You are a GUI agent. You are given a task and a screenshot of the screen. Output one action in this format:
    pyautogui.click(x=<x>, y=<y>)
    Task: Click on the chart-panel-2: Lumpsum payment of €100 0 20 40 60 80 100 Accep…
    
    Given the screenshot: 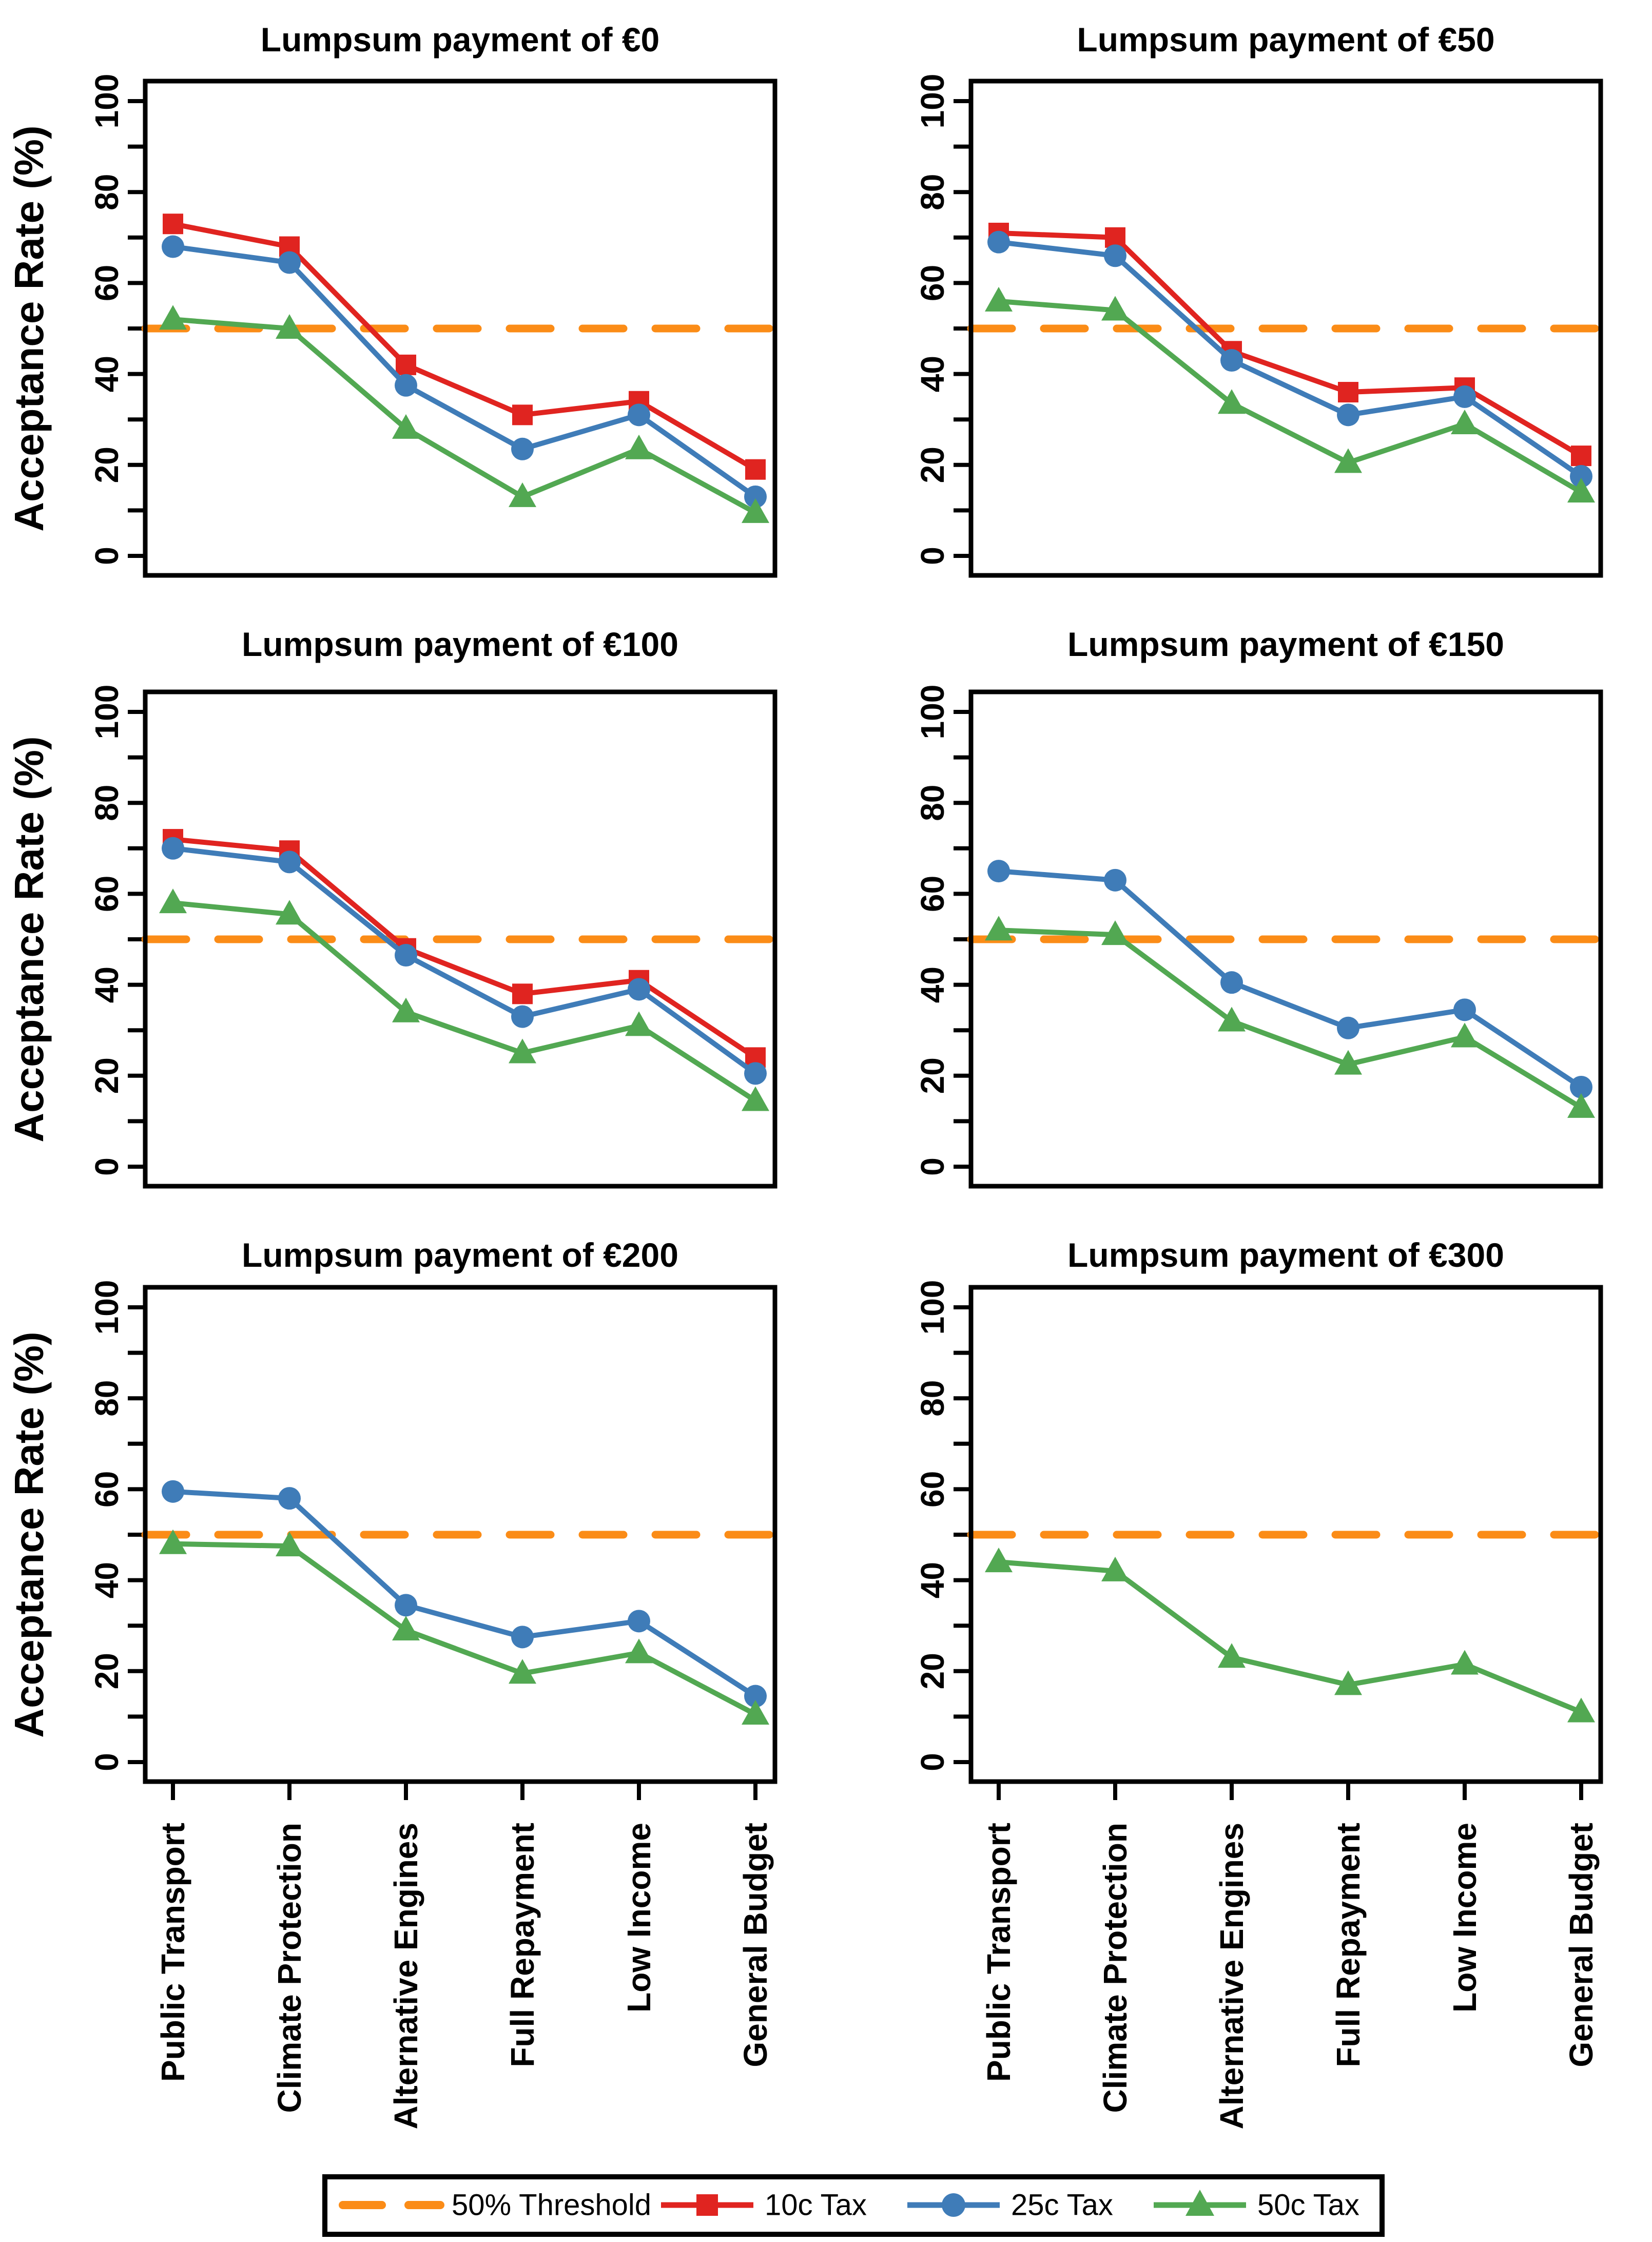 What is the action you would take?
    pyautogui.click(x=413, y=916)
    